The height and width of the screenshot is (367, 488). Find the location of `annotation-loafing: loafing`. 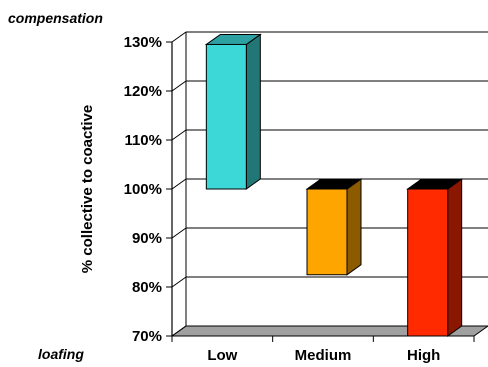

annotation-loafing: loafing is located at coordinates (61, 354).